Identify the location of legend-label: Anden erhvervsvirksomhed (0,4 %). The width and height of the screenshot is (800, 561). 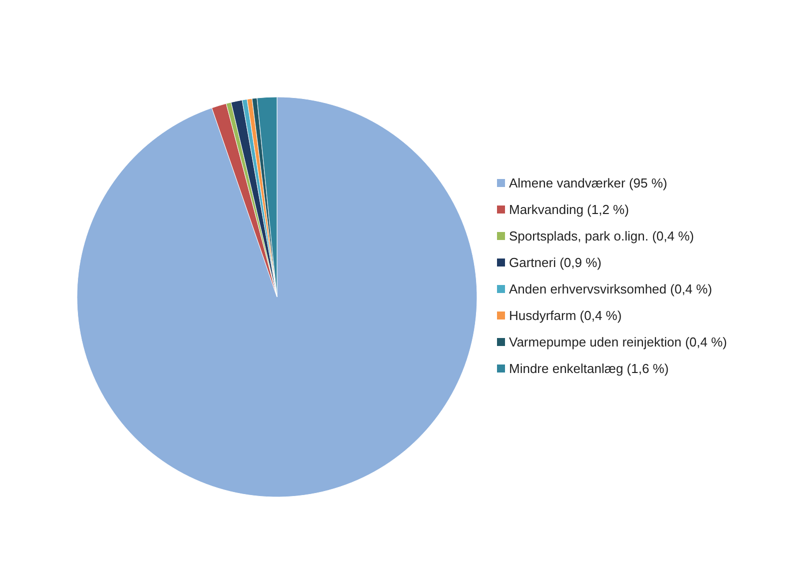
(610, 289).